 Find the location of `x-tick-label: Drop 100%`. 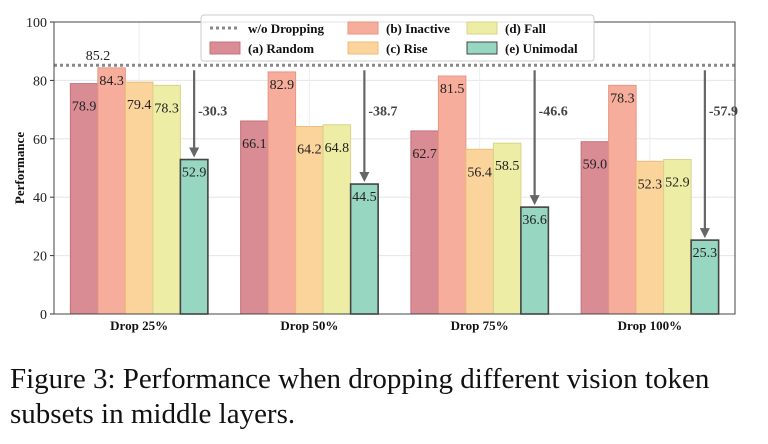

x-tick-label: Drop 100% is located at coordinates (650, 325).